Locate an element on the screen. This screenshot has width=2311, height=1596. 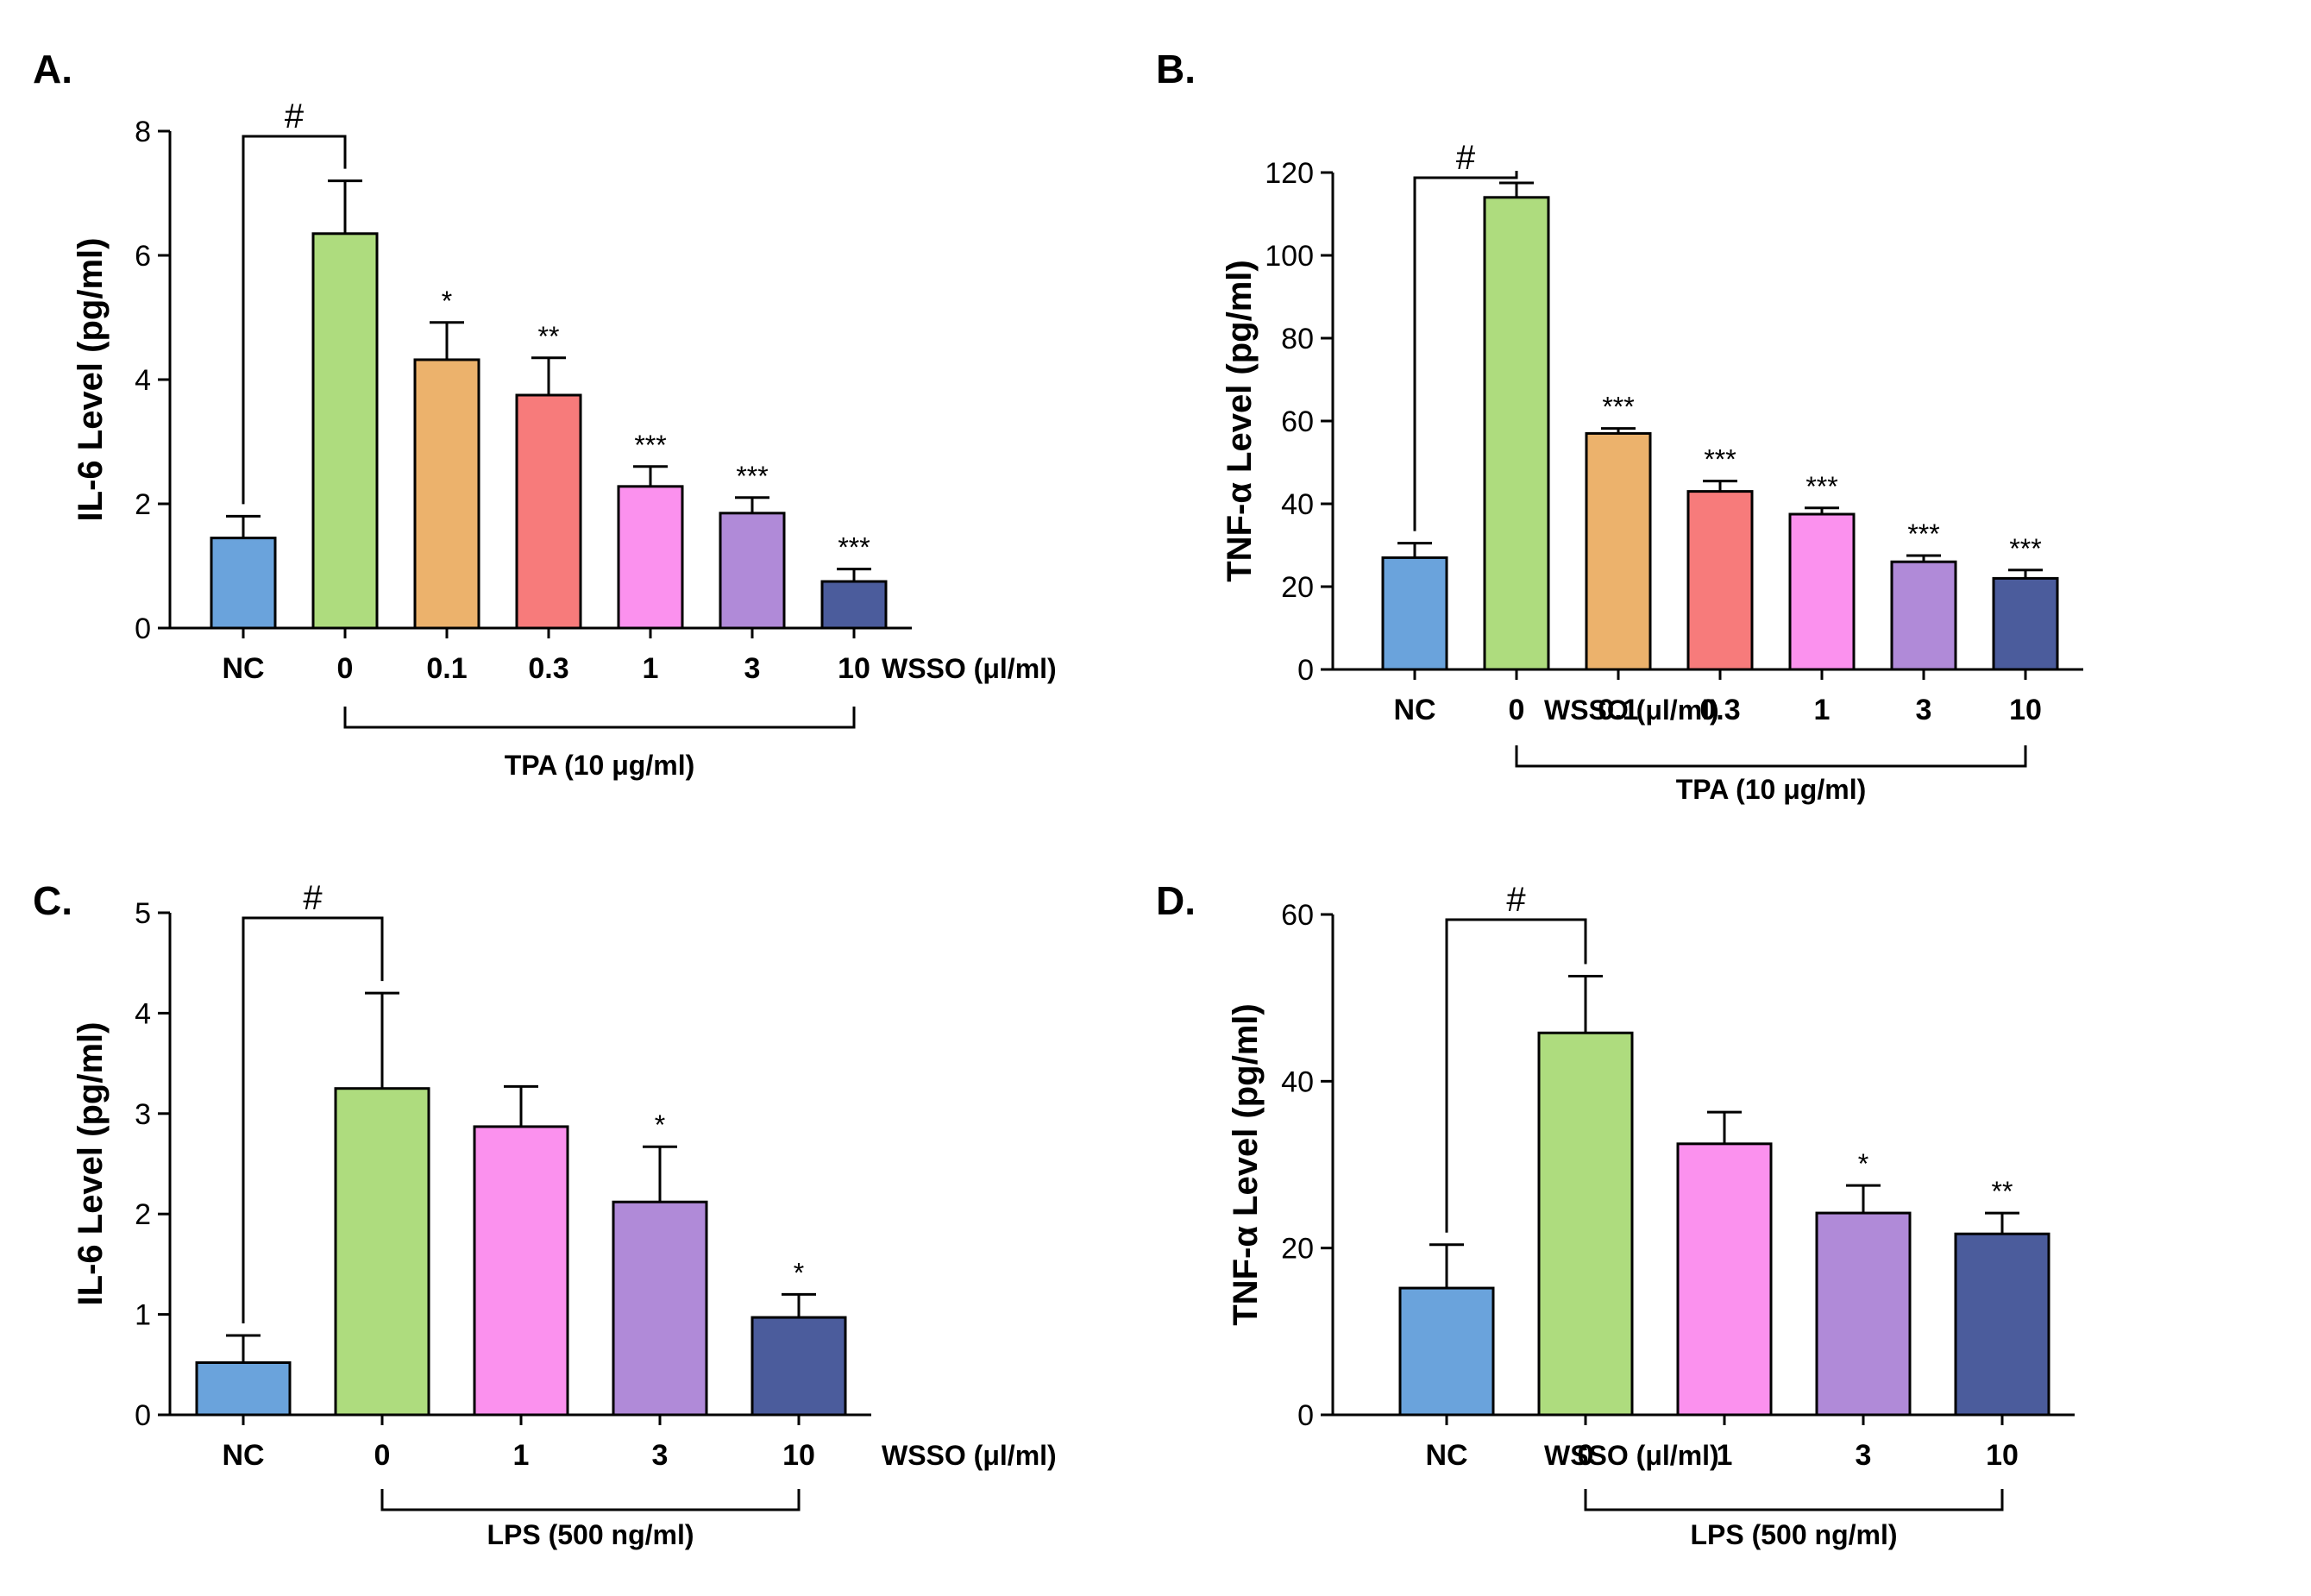
y-tick-label: 120 is located at coordinates (1290, 173).